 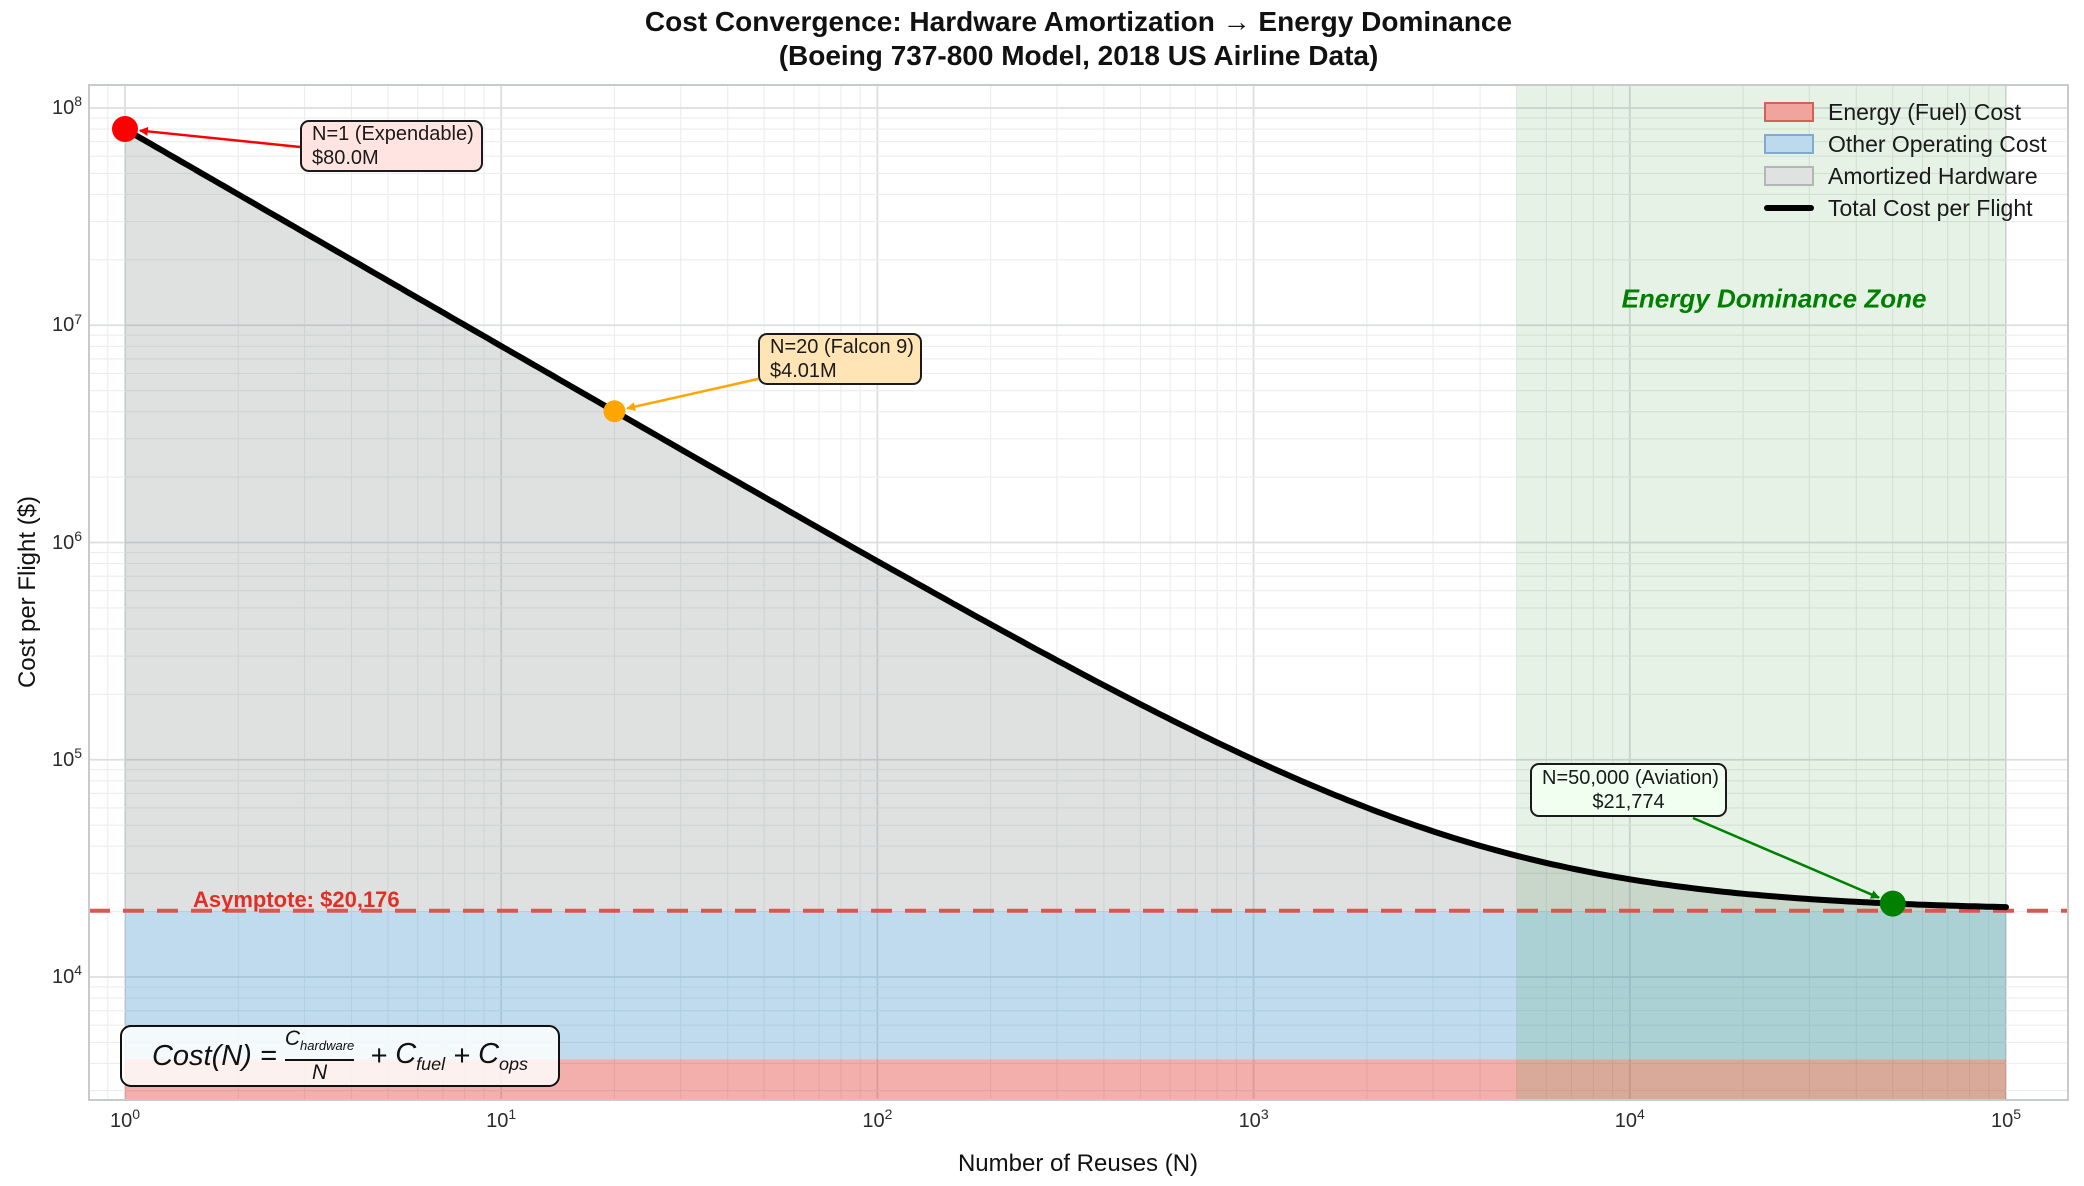 What do you see at coordinates (391, 146) in the screenshot?
I see `annotation-box: N=1 (Expendable) $80.0M` at bounding box center [391, 146].